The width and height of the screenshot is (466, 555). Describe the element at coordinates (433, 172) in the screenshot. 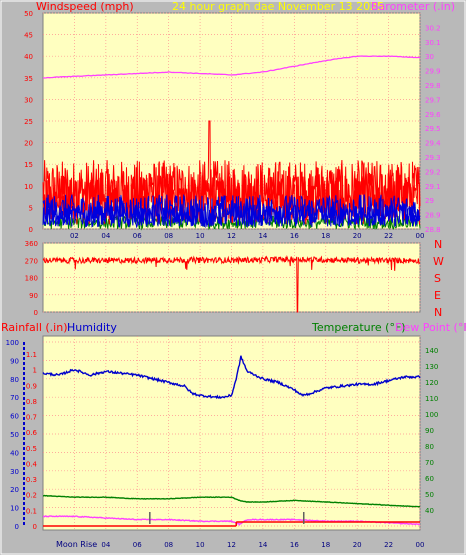

I see `barometer-y-tick-label: 29.2` at that location.